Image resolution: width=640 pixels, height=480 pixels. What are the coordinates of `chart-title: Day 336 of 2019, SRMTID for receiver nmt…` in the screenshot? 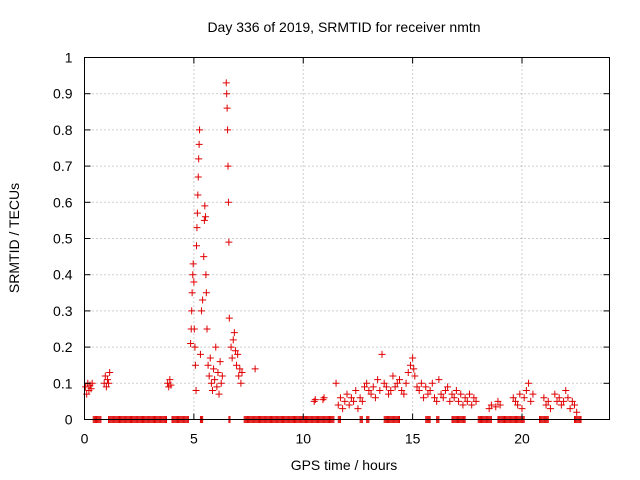 It's located at (343, 27).